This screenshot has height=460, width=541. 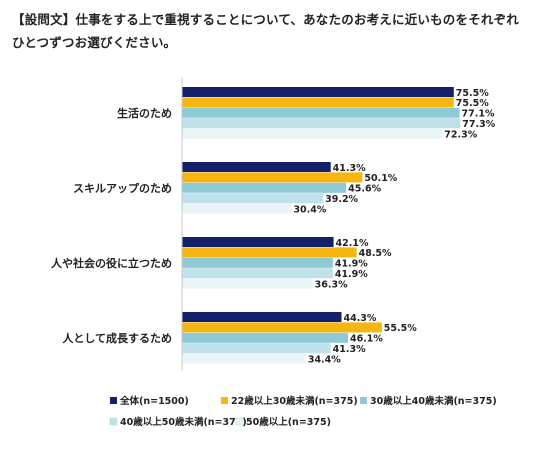 I want to click on data-label: 39.2%, so click(x=341, y=199).